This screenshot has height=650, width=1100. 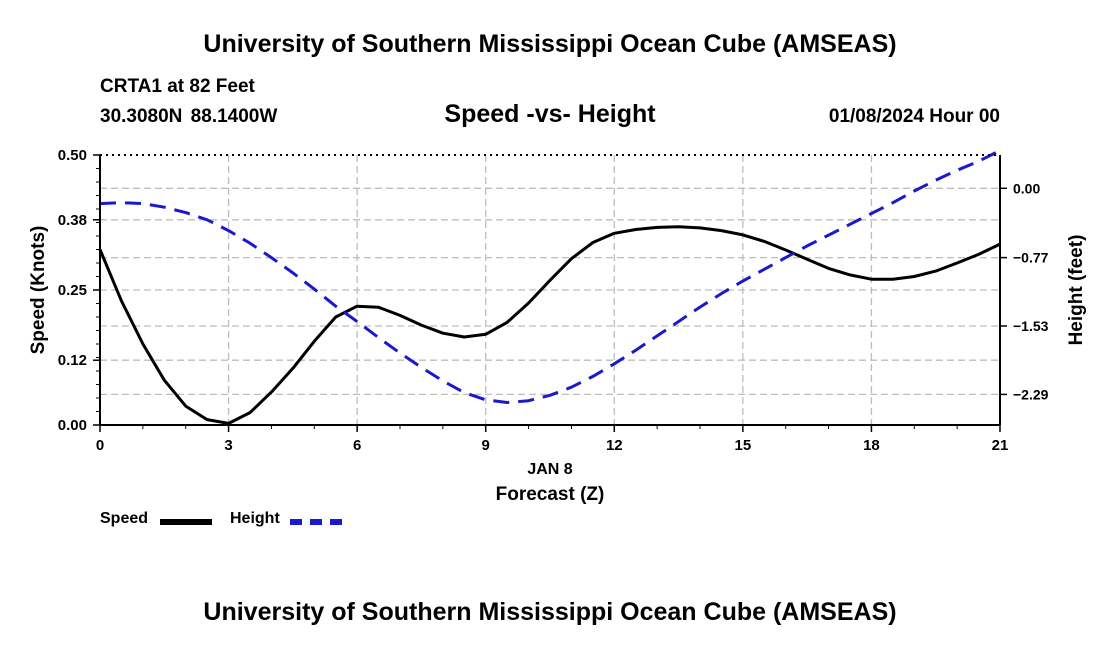 What do you see at coordinates (357, 445) in the screenshot?
I see `x-tick-label: 6` at bounding box center [357, 445].